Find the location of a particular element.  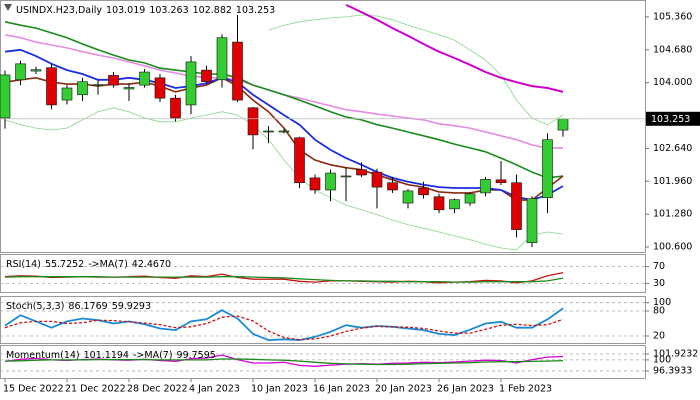

legend-value: 86.1769 is located at coordinates (87, 306).